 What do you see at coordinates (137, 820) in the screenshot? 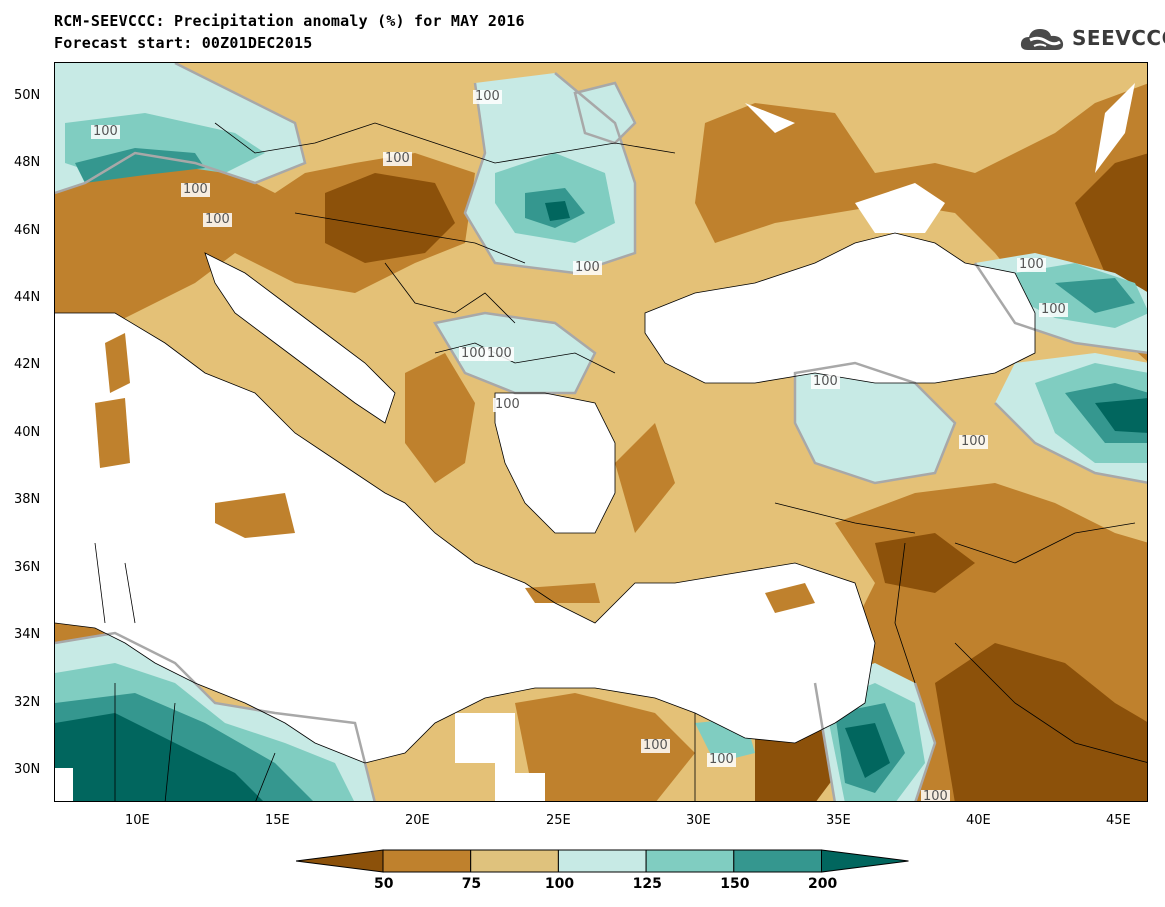
I see `lon-label: 10E` at bounding box center [137, 820].